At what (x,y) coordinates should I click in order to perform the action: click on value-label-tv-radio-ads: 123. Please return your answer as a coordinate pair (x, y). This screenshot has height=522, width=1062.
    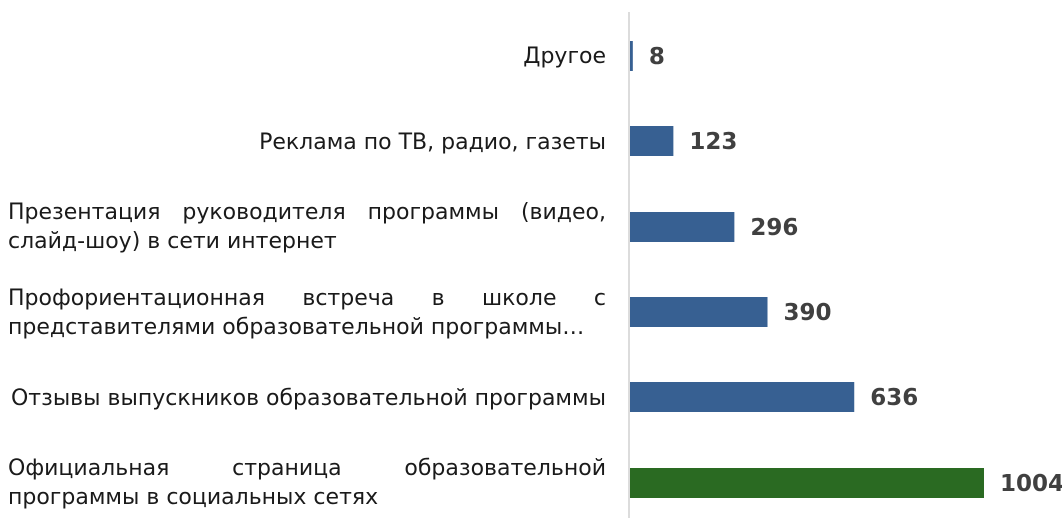
    Looking at the image, I should click on (713, 142).